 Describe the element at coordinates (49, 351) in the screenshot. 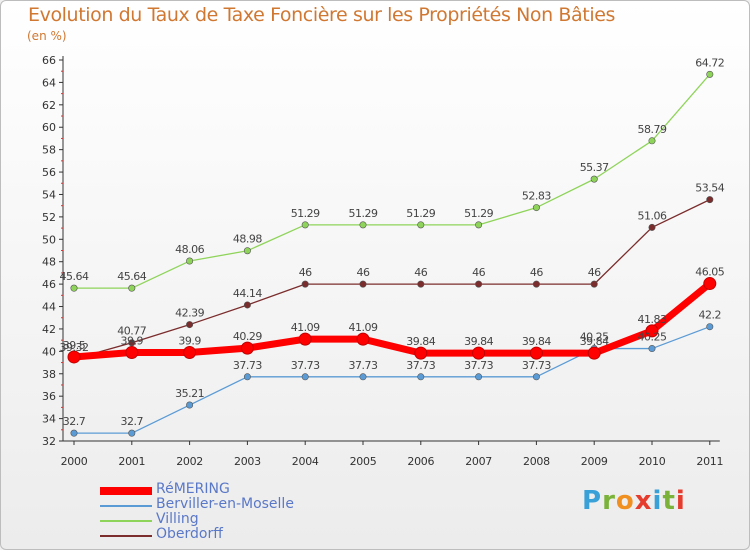

I see `y-tick-label: 40` at that location.